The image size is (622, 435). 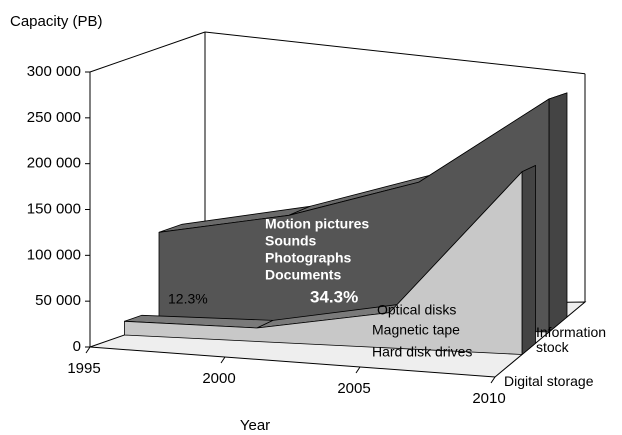 I want to click on x-tick-label: 2005, so click(x=353, y=388).